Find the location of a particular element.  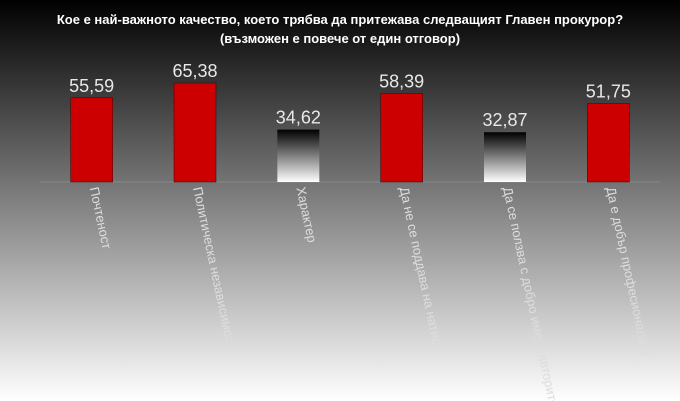

chart-subtitle: (възможен е повече от един отговор) is located at coordinates (340, 38).